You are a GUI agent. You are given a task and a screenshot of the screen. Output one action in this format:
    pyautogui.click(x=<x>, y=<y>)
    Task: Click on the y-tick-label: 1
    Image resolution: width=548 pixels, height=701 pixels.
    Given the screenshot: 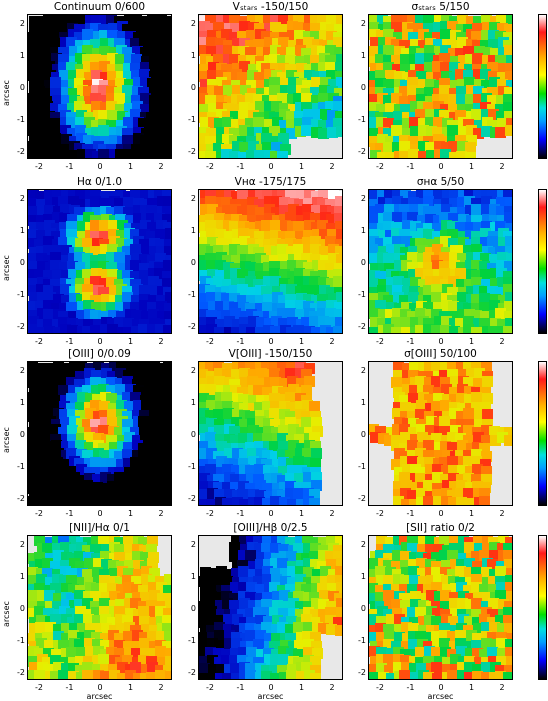 What is the action you would take?
    pyautogui.click(x=363, y=55)
    